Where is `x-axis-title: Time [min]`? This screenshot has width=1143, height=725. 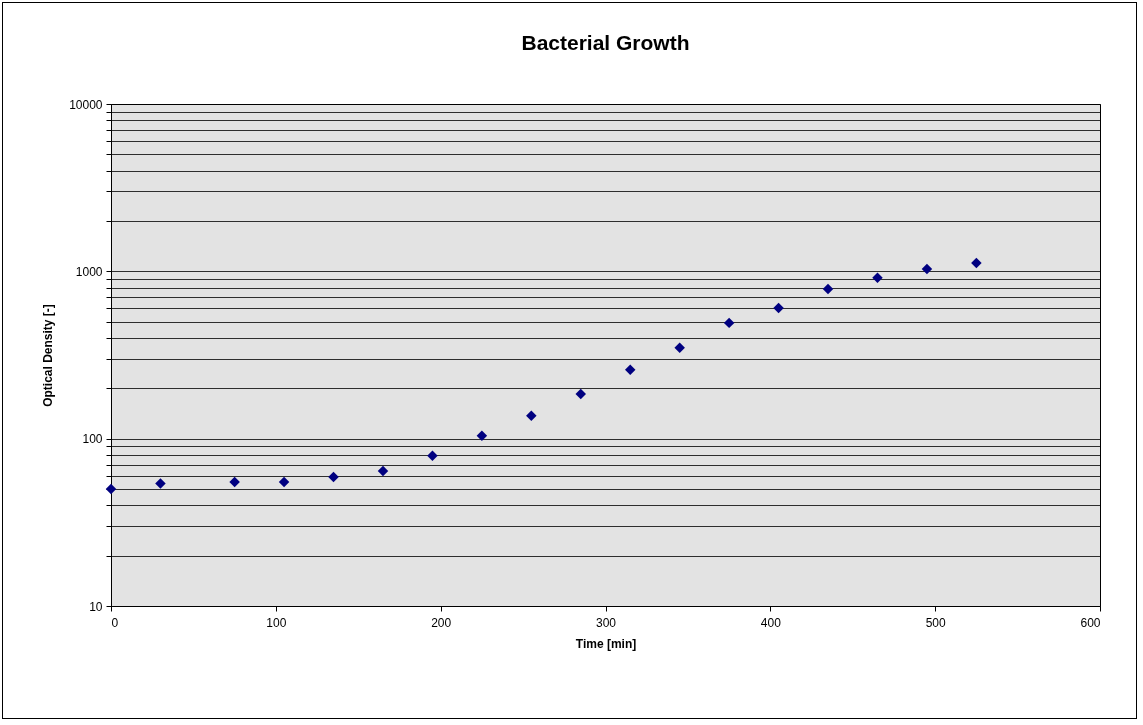
x-axis-title: Time [min] is located at coordinates (606, 643).